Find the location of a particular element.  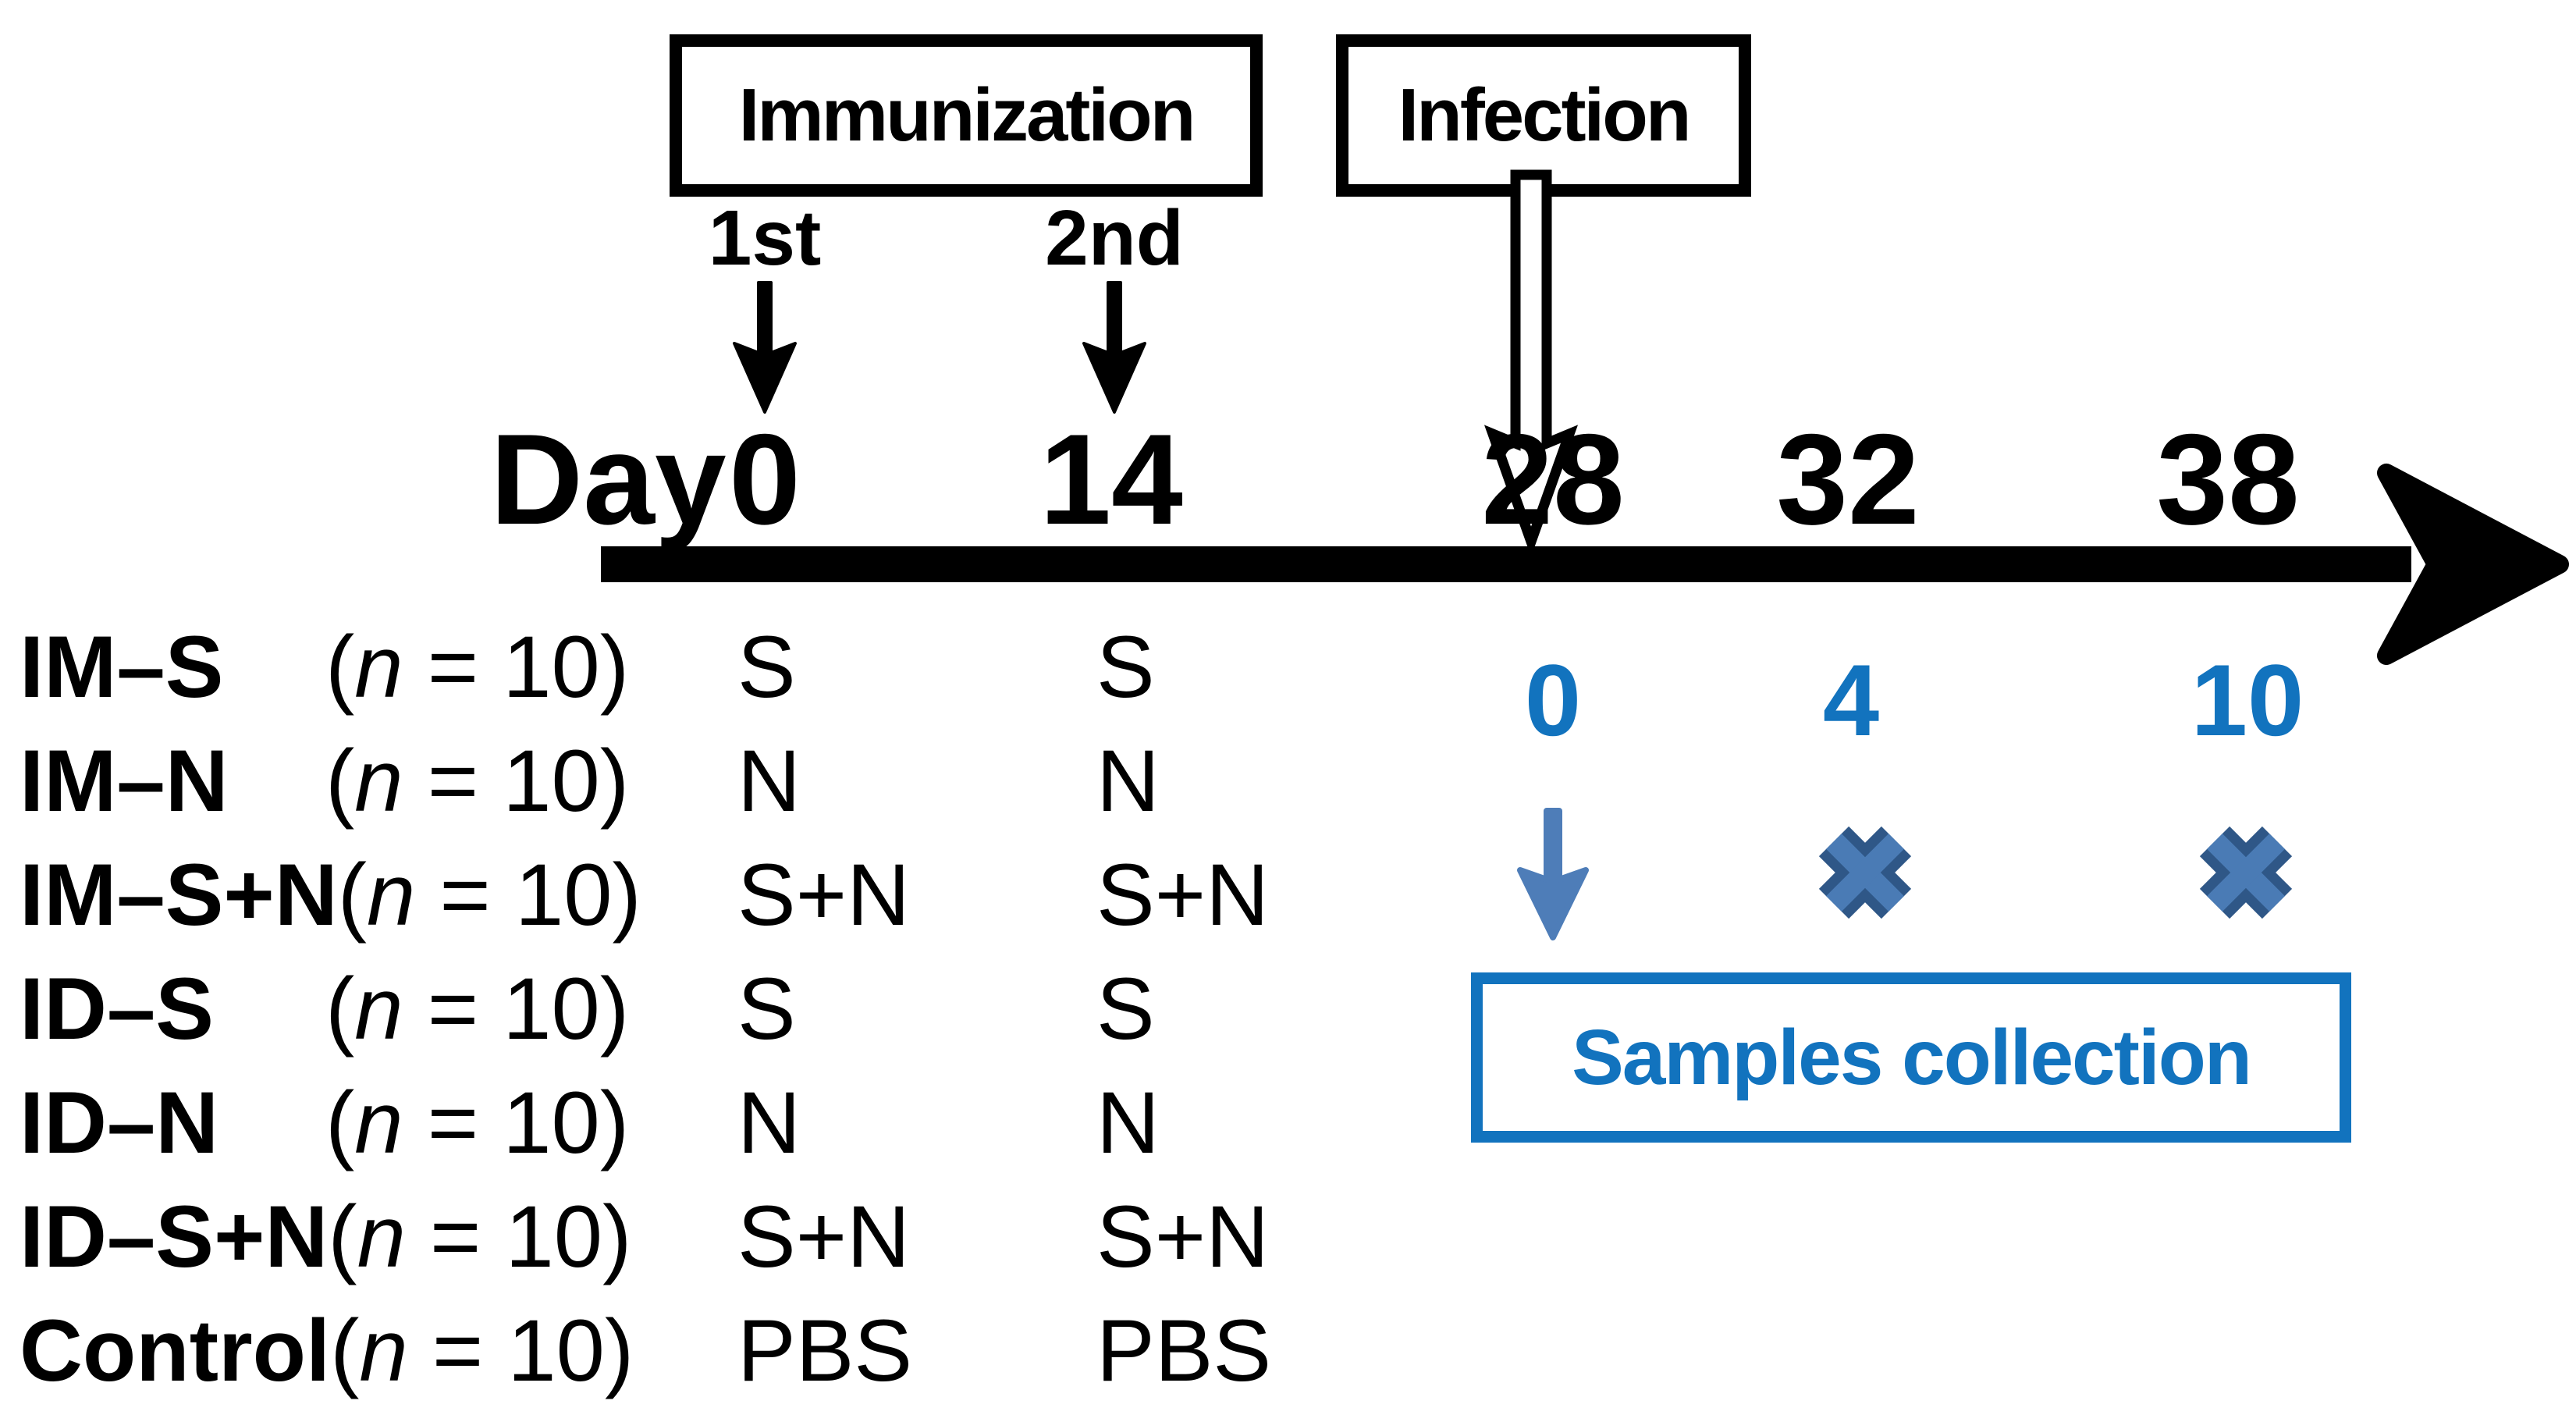

endpoint-x-icon-day32 is located at coordinates (1865, 873).